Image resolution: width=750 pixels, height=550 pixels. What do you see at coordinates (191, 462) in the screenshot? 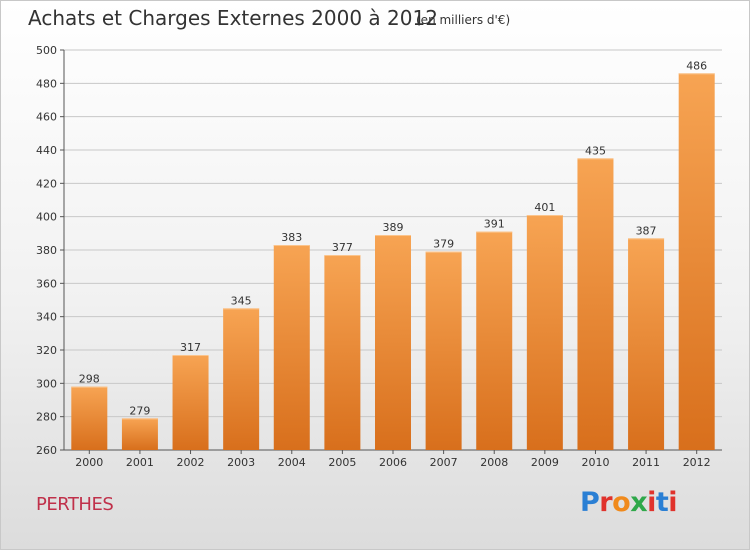
I see `x-tick-label: 2002` at bounding box center [191, 462].